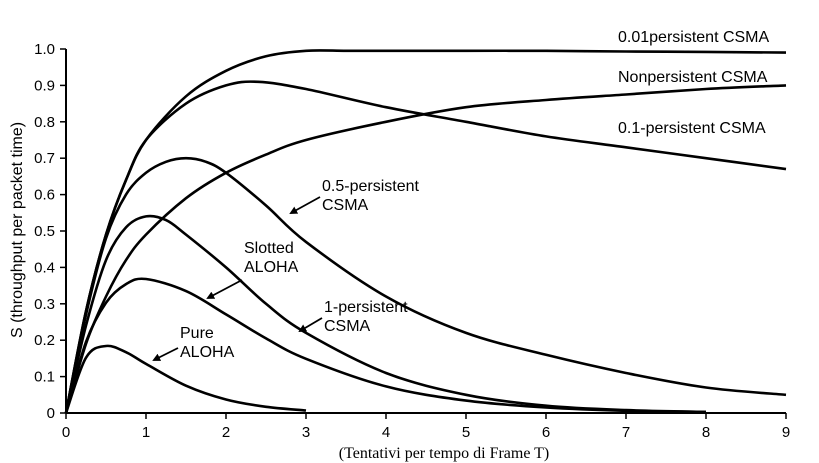 This screenshot has height=463, width=819. Describe the element at coordinates (44, 304) in the screenshot. I see `y-tick-label: 0.3` at that location.